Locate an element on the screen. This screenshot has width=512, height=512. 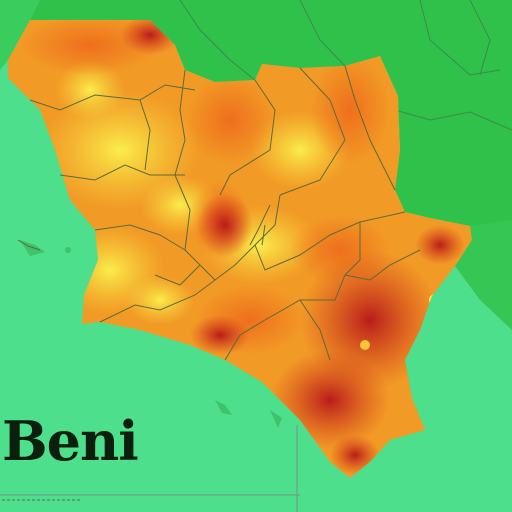
heat-speck is located at coordinates (365, 345).